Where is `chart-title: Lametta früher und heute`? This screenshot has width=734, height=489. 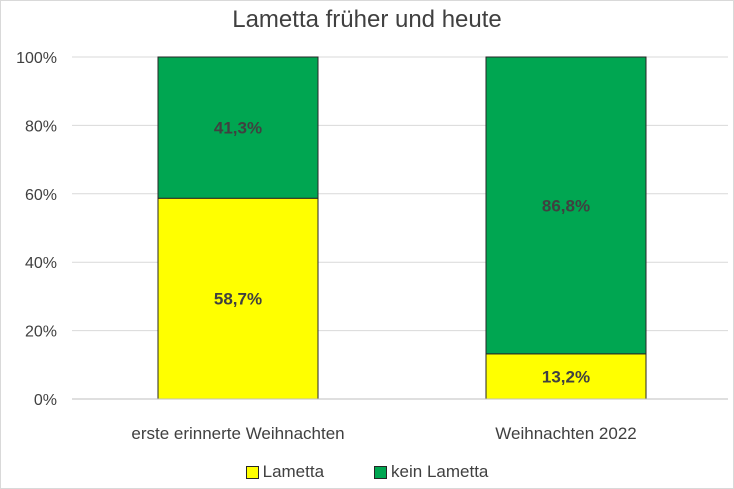
chart-title: Lametta früher und heute is located at coordinates (367, 19).